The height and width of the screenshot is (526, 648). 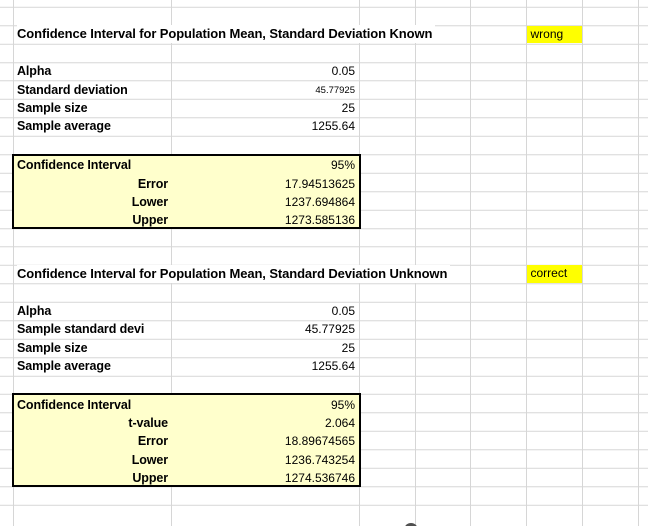 I want to click on input-row: Sample standard devi 45.77925, so click(x=324, y=329).